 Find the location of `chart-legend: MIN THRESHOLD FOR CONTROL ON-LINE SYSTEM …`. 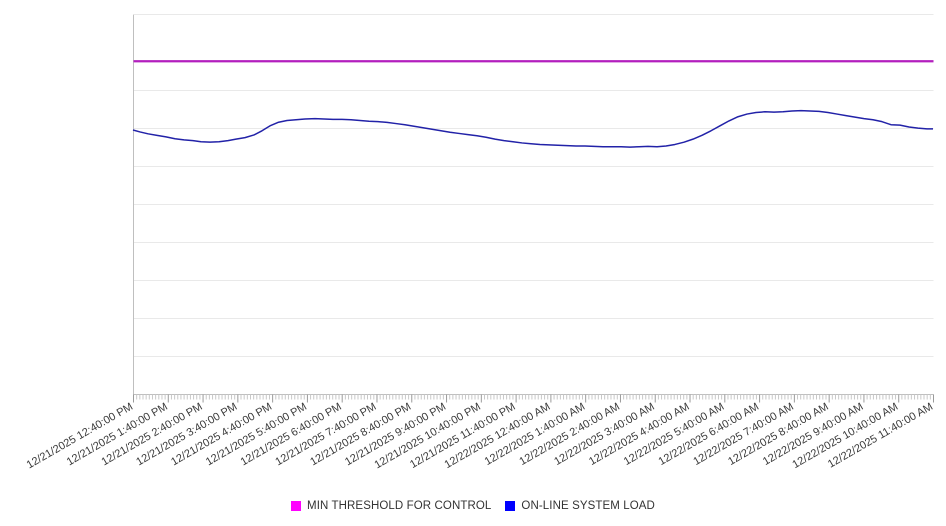

chart-legend: MIN THRESHOLD FOR CONTROL ON-LINE SYSTEM … is located at coordinates (473, 506).